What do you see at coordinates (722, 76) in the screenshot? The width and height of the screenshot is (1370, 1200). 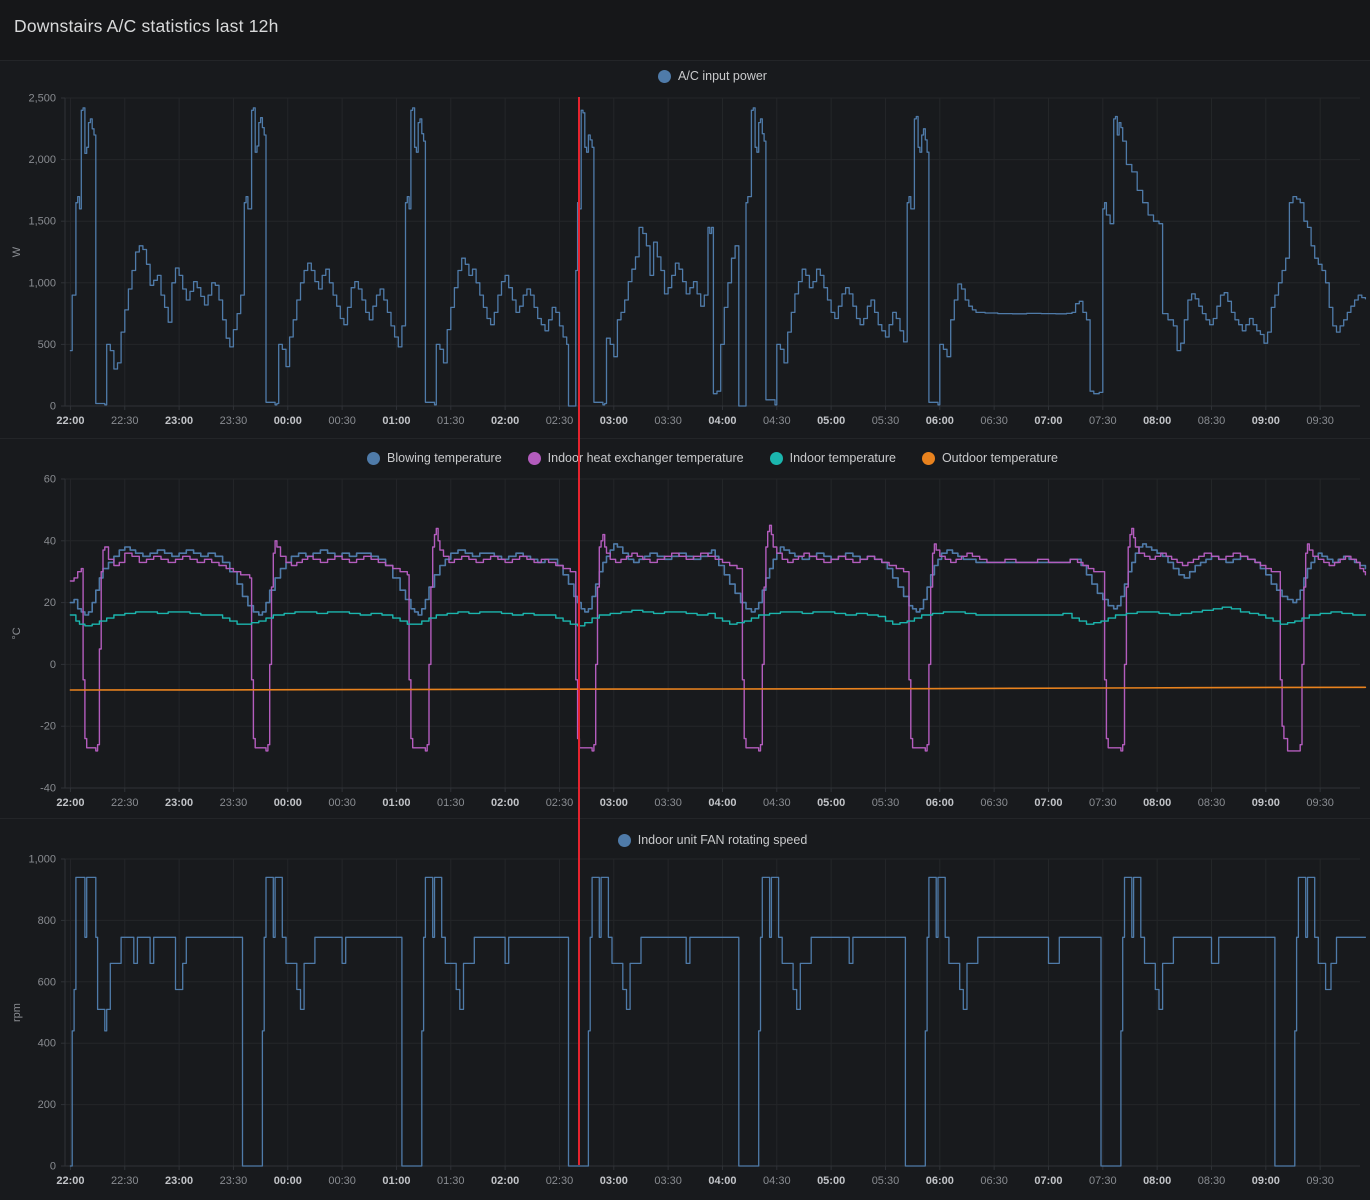 I see `legend-series-label: A/C input power` at bounding box center [722, 76].